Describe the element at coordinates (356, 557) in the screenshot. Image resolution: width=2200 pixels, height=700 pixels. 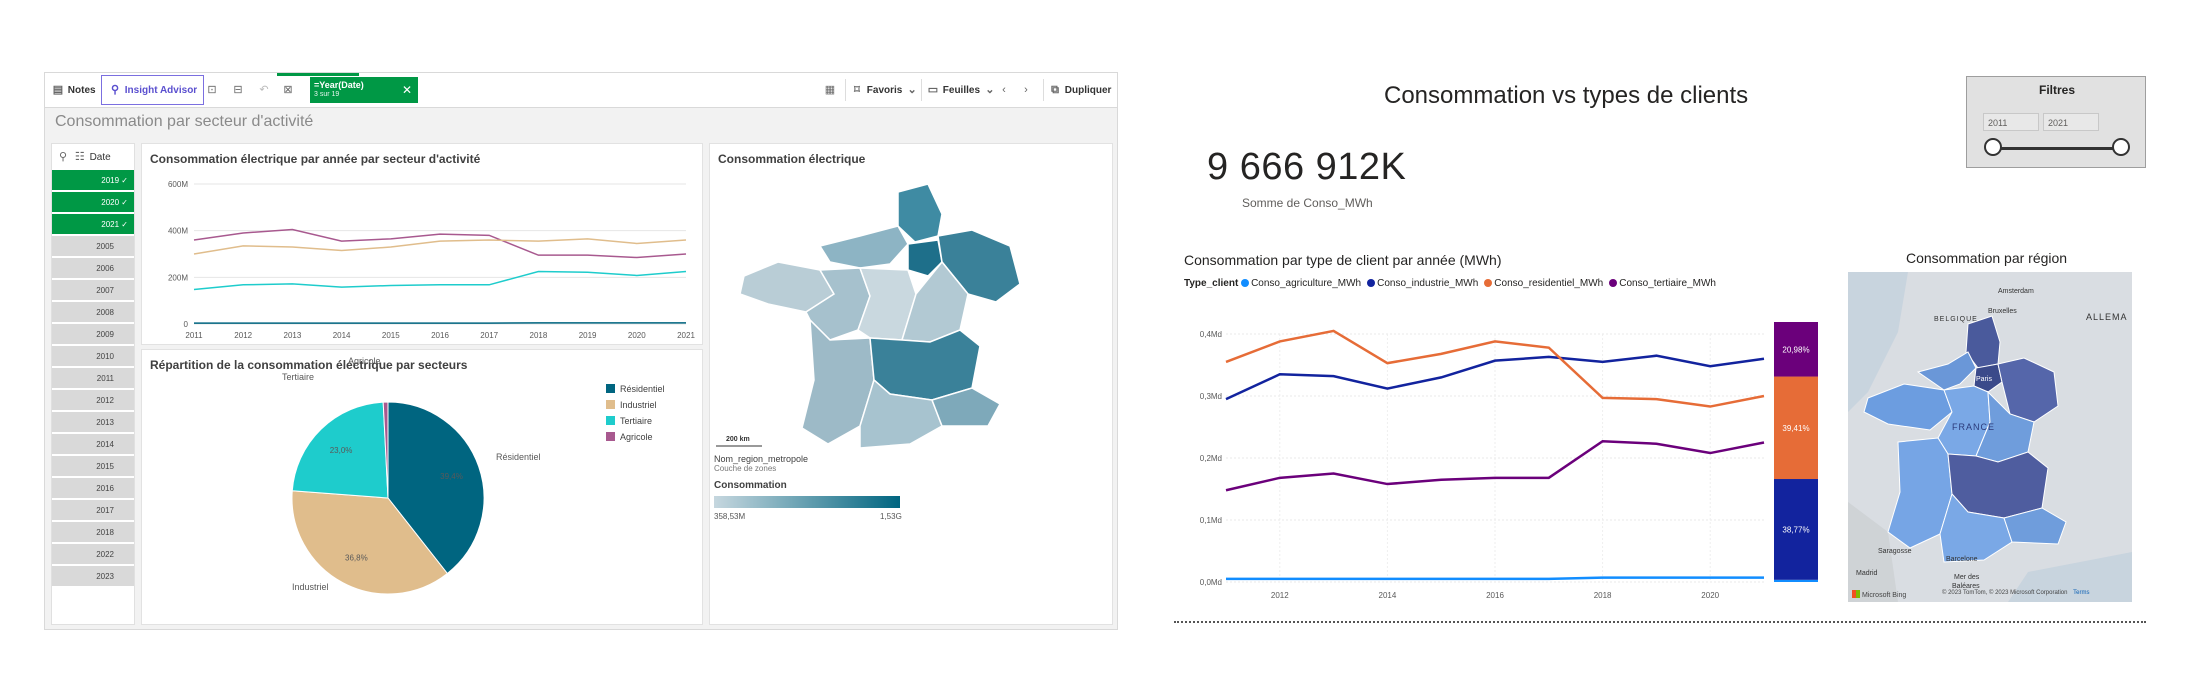
I see `pie-data-label: 36,8%` at that location.